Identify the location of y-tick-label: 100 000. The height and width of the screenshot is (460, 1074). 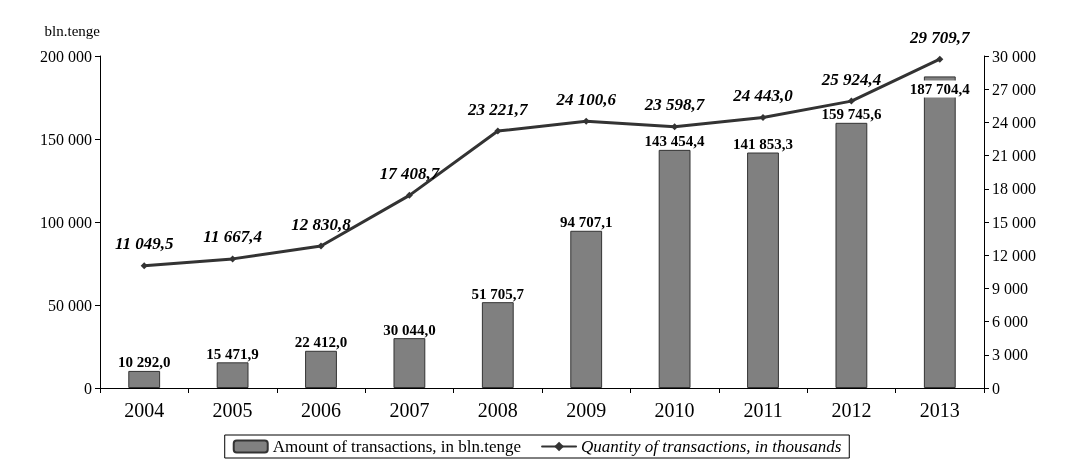
(66, 222).